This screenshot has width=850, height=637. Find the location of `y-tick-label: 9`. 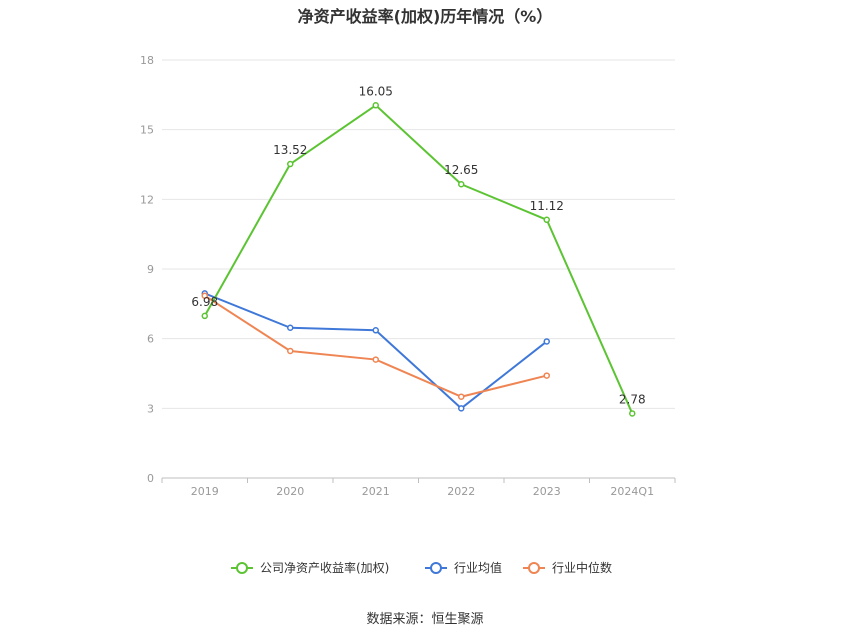

y-tick-label: 9 is located at coordinates (150, 269).